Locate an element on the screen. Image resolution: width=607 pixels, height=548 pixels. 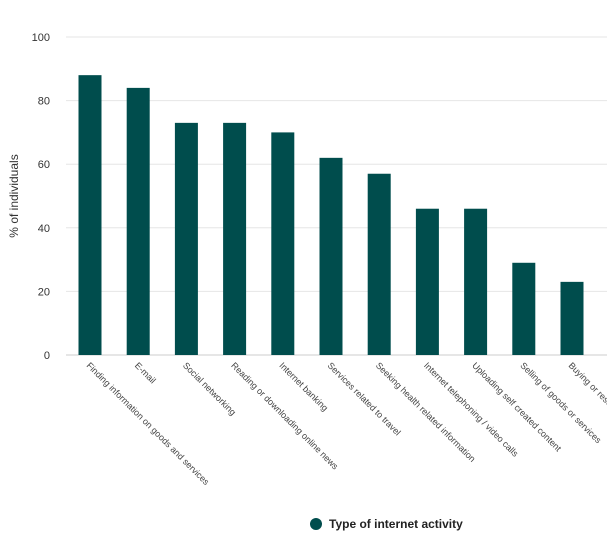
y-tick-label: 100 is located at coordinates (41, 38).